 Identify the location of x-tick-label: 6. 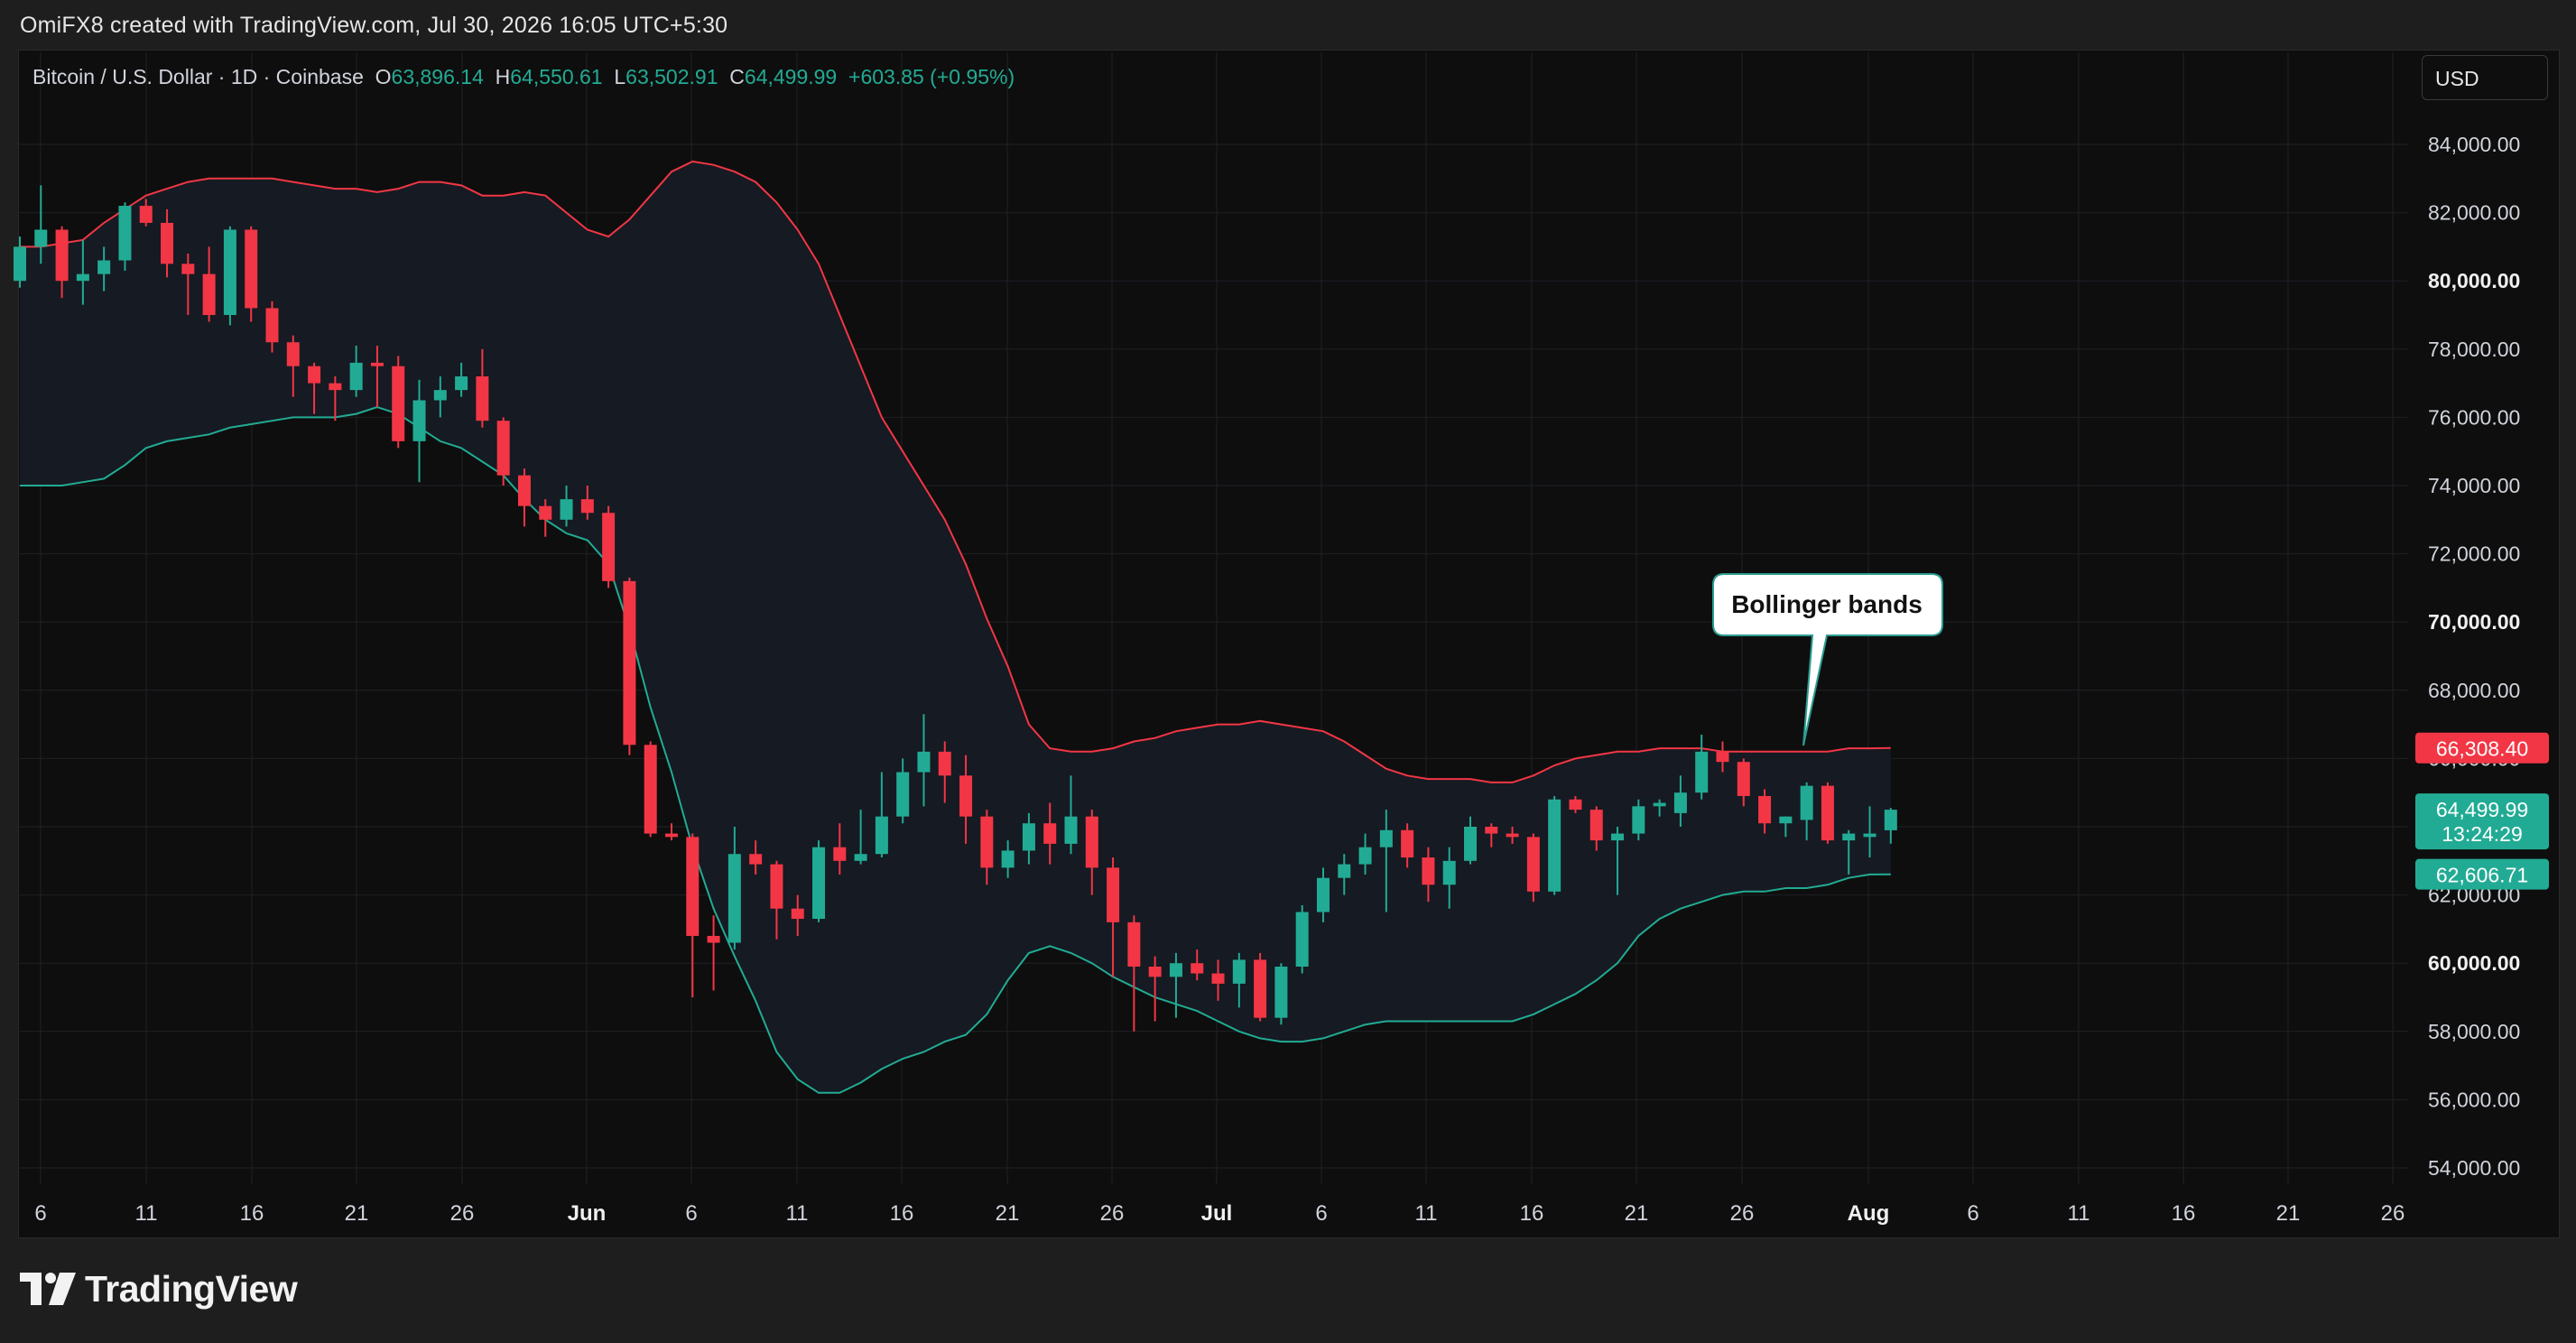
(691, 1214).